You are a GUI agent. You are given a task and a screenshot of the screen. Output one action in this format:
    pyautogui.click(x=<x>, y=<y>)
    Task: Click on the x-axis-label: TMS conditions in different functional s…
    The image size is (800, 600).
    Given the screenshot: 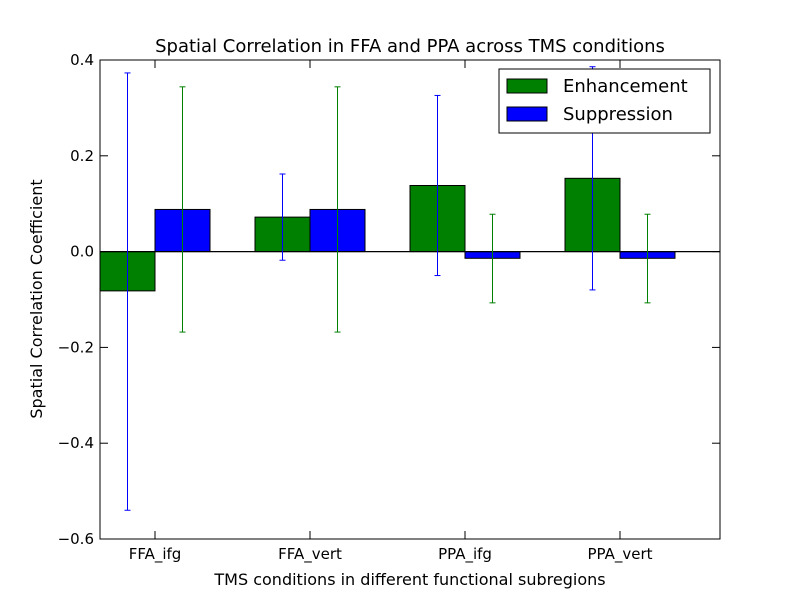 What is the action you would take?
    pyautogui.click(x=409, y=579)
    